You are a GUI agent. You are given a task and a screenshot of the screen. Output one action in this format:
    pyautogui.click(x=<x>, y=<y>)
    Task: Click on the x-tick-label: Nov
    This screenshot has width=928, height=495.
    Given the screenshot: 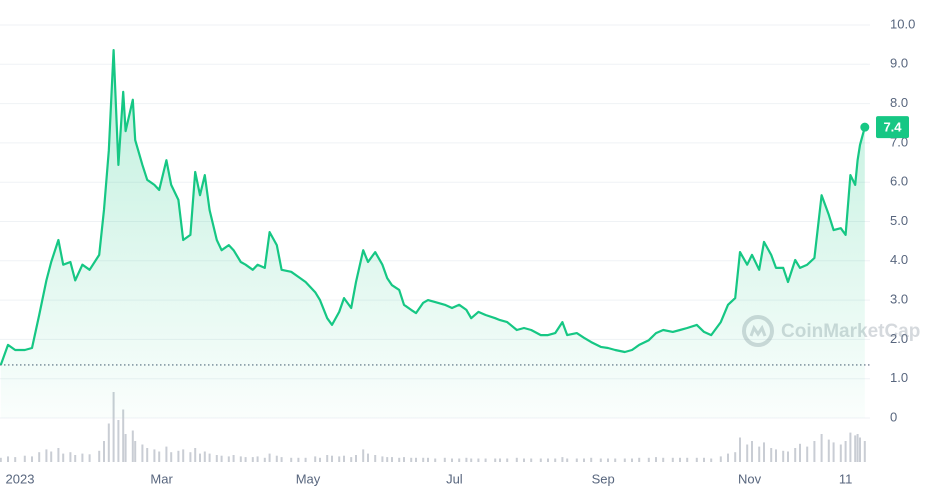 What is the action you would take?
    pyautogui.click(x=750, y=478)
    